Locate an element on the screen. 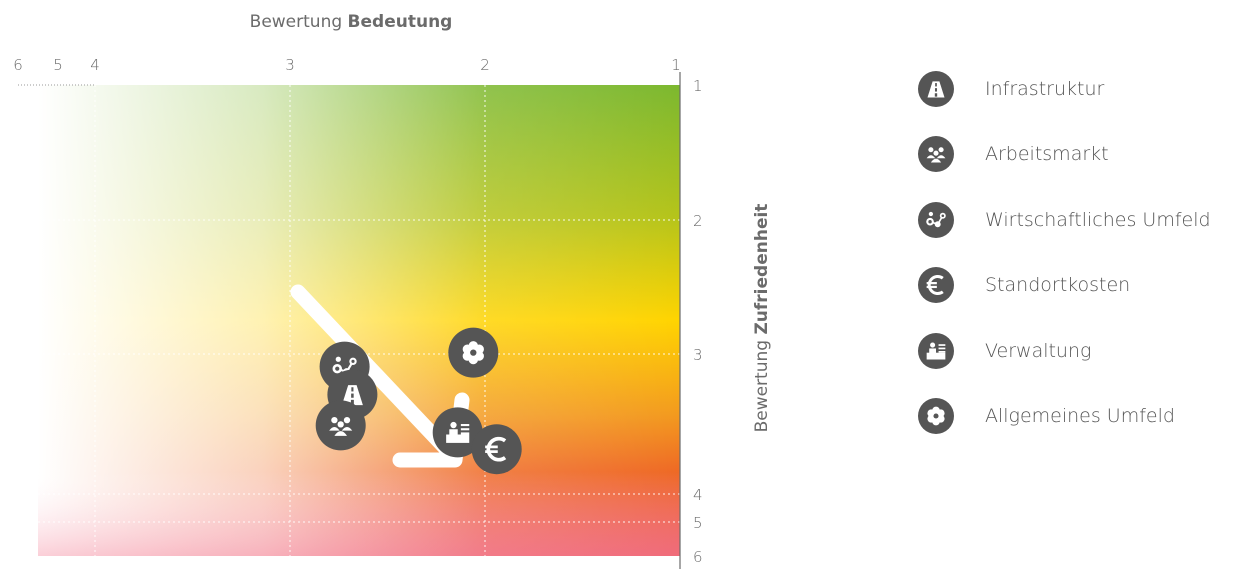 The width and height of the screenshot is (1235, 569). network-icon is located at coordinates (936, 219).